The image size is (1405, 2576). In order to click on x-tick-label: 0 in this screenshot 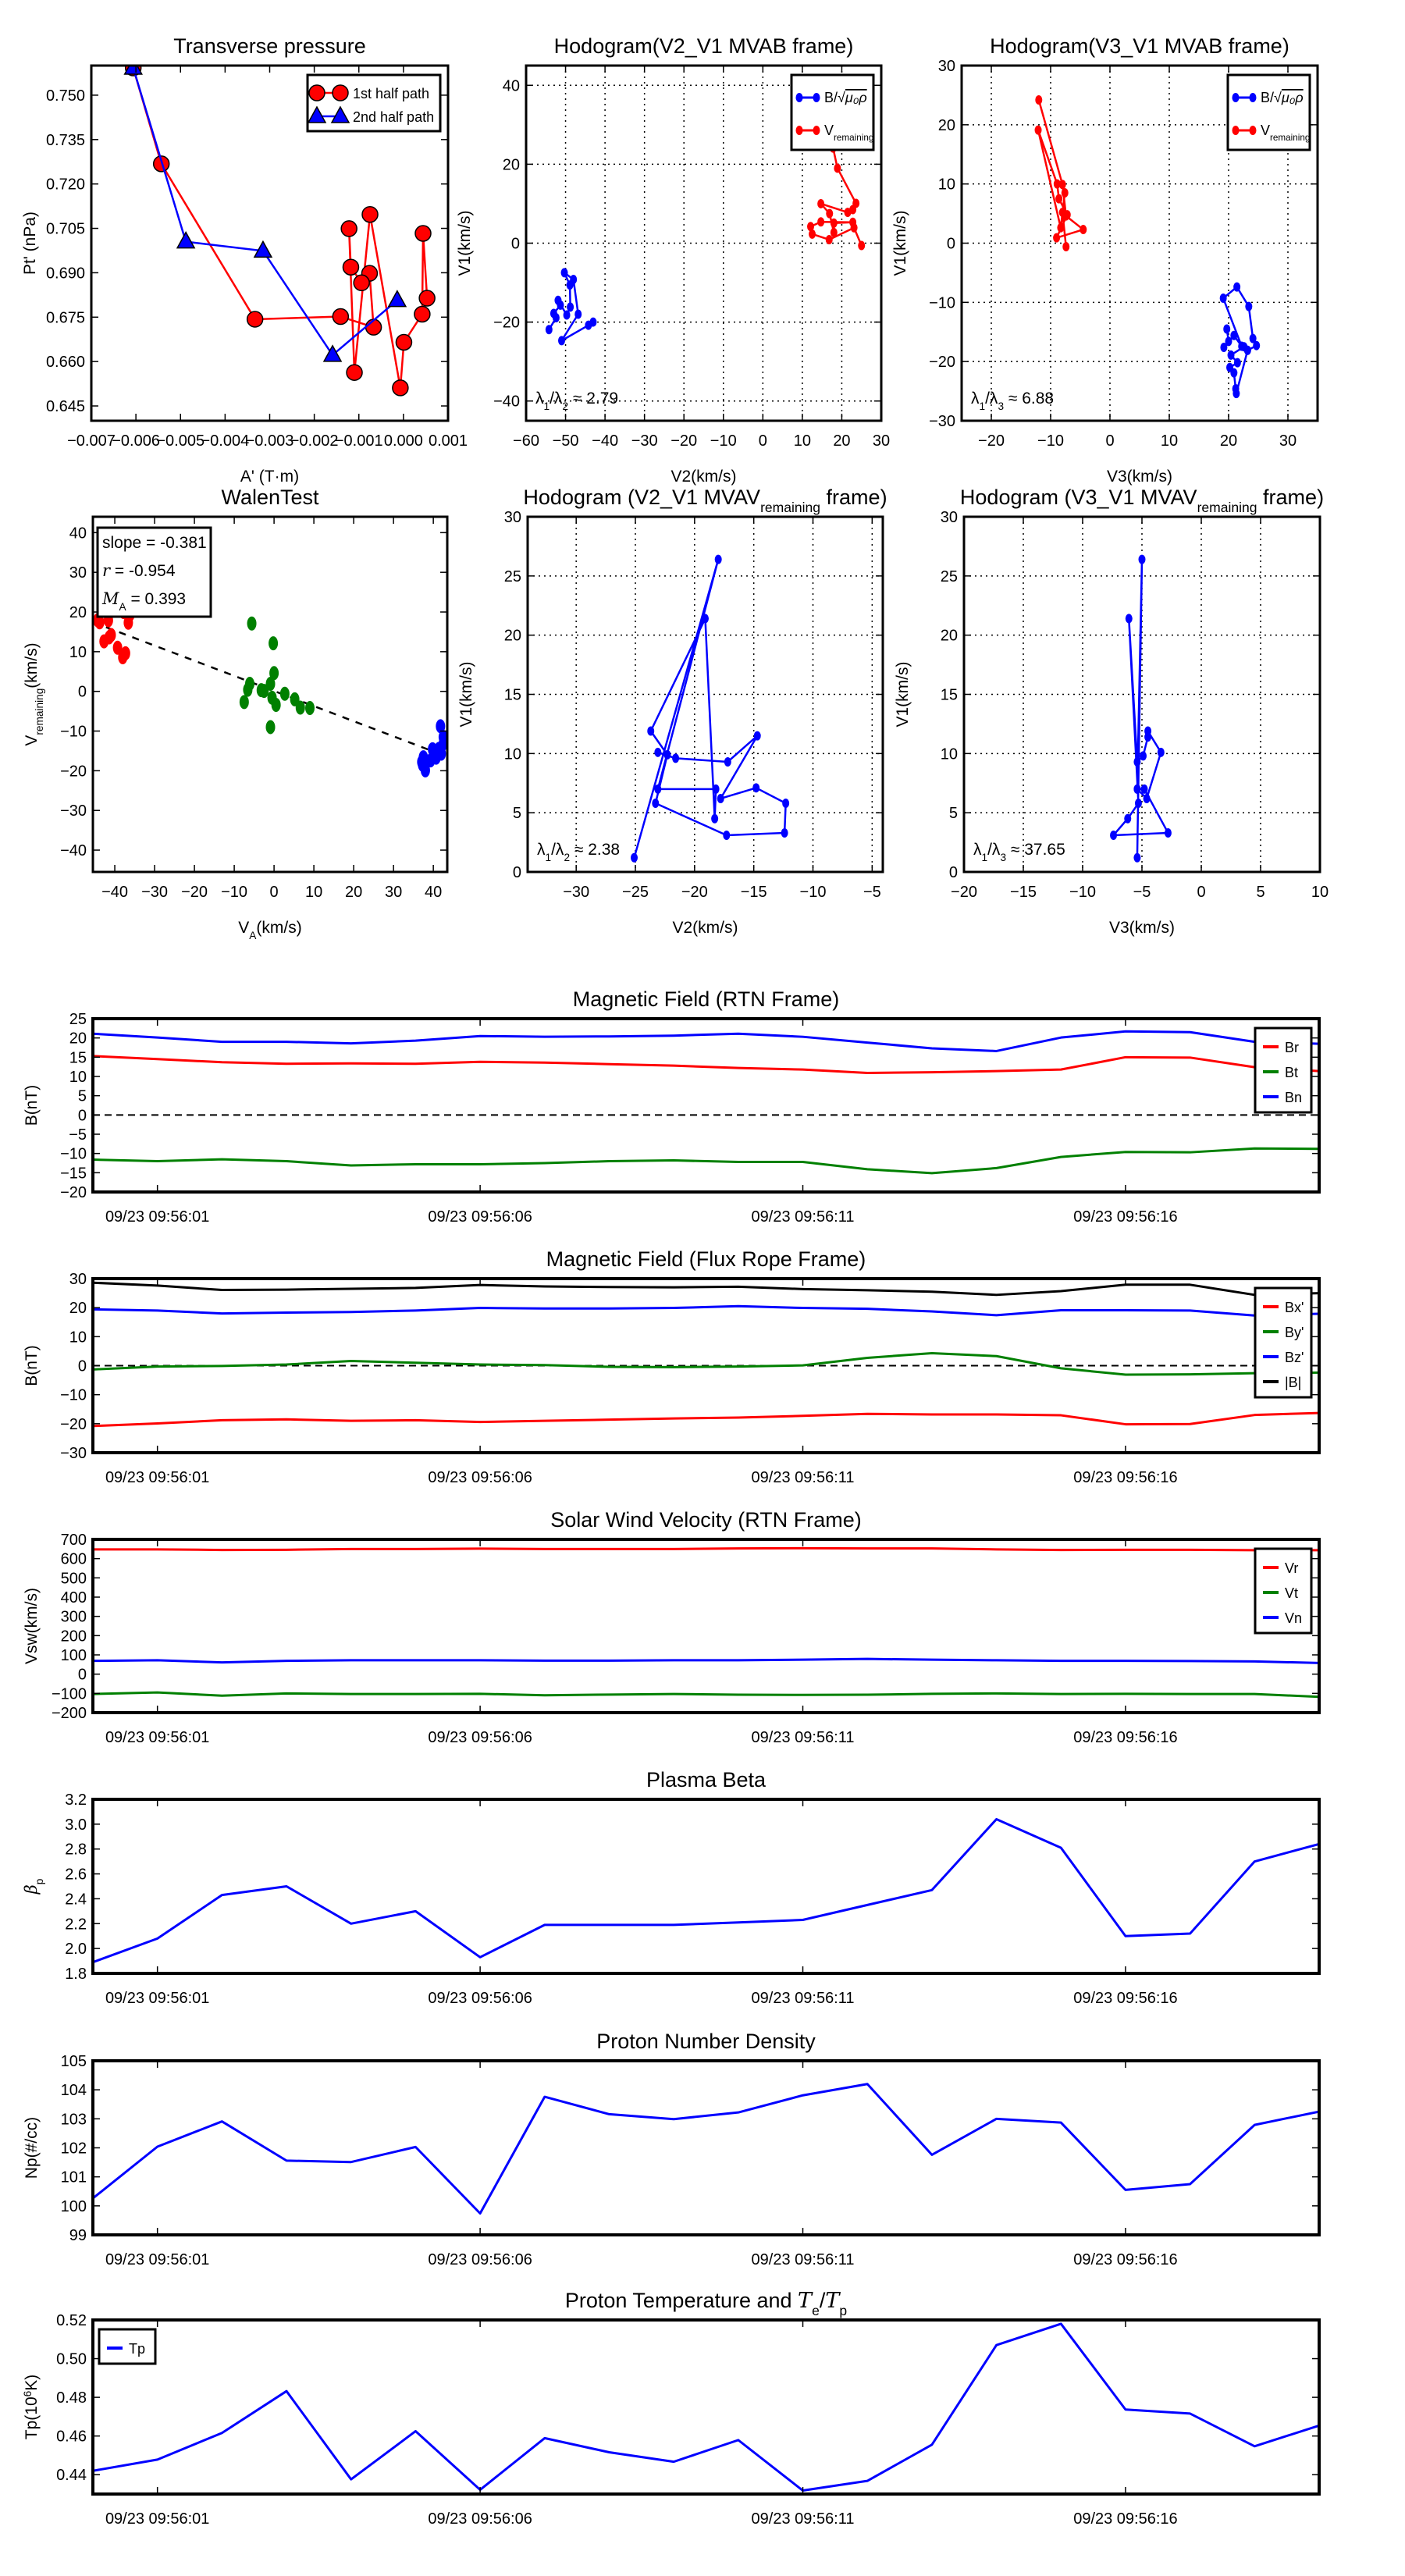, I will do `click(763, 441)`.